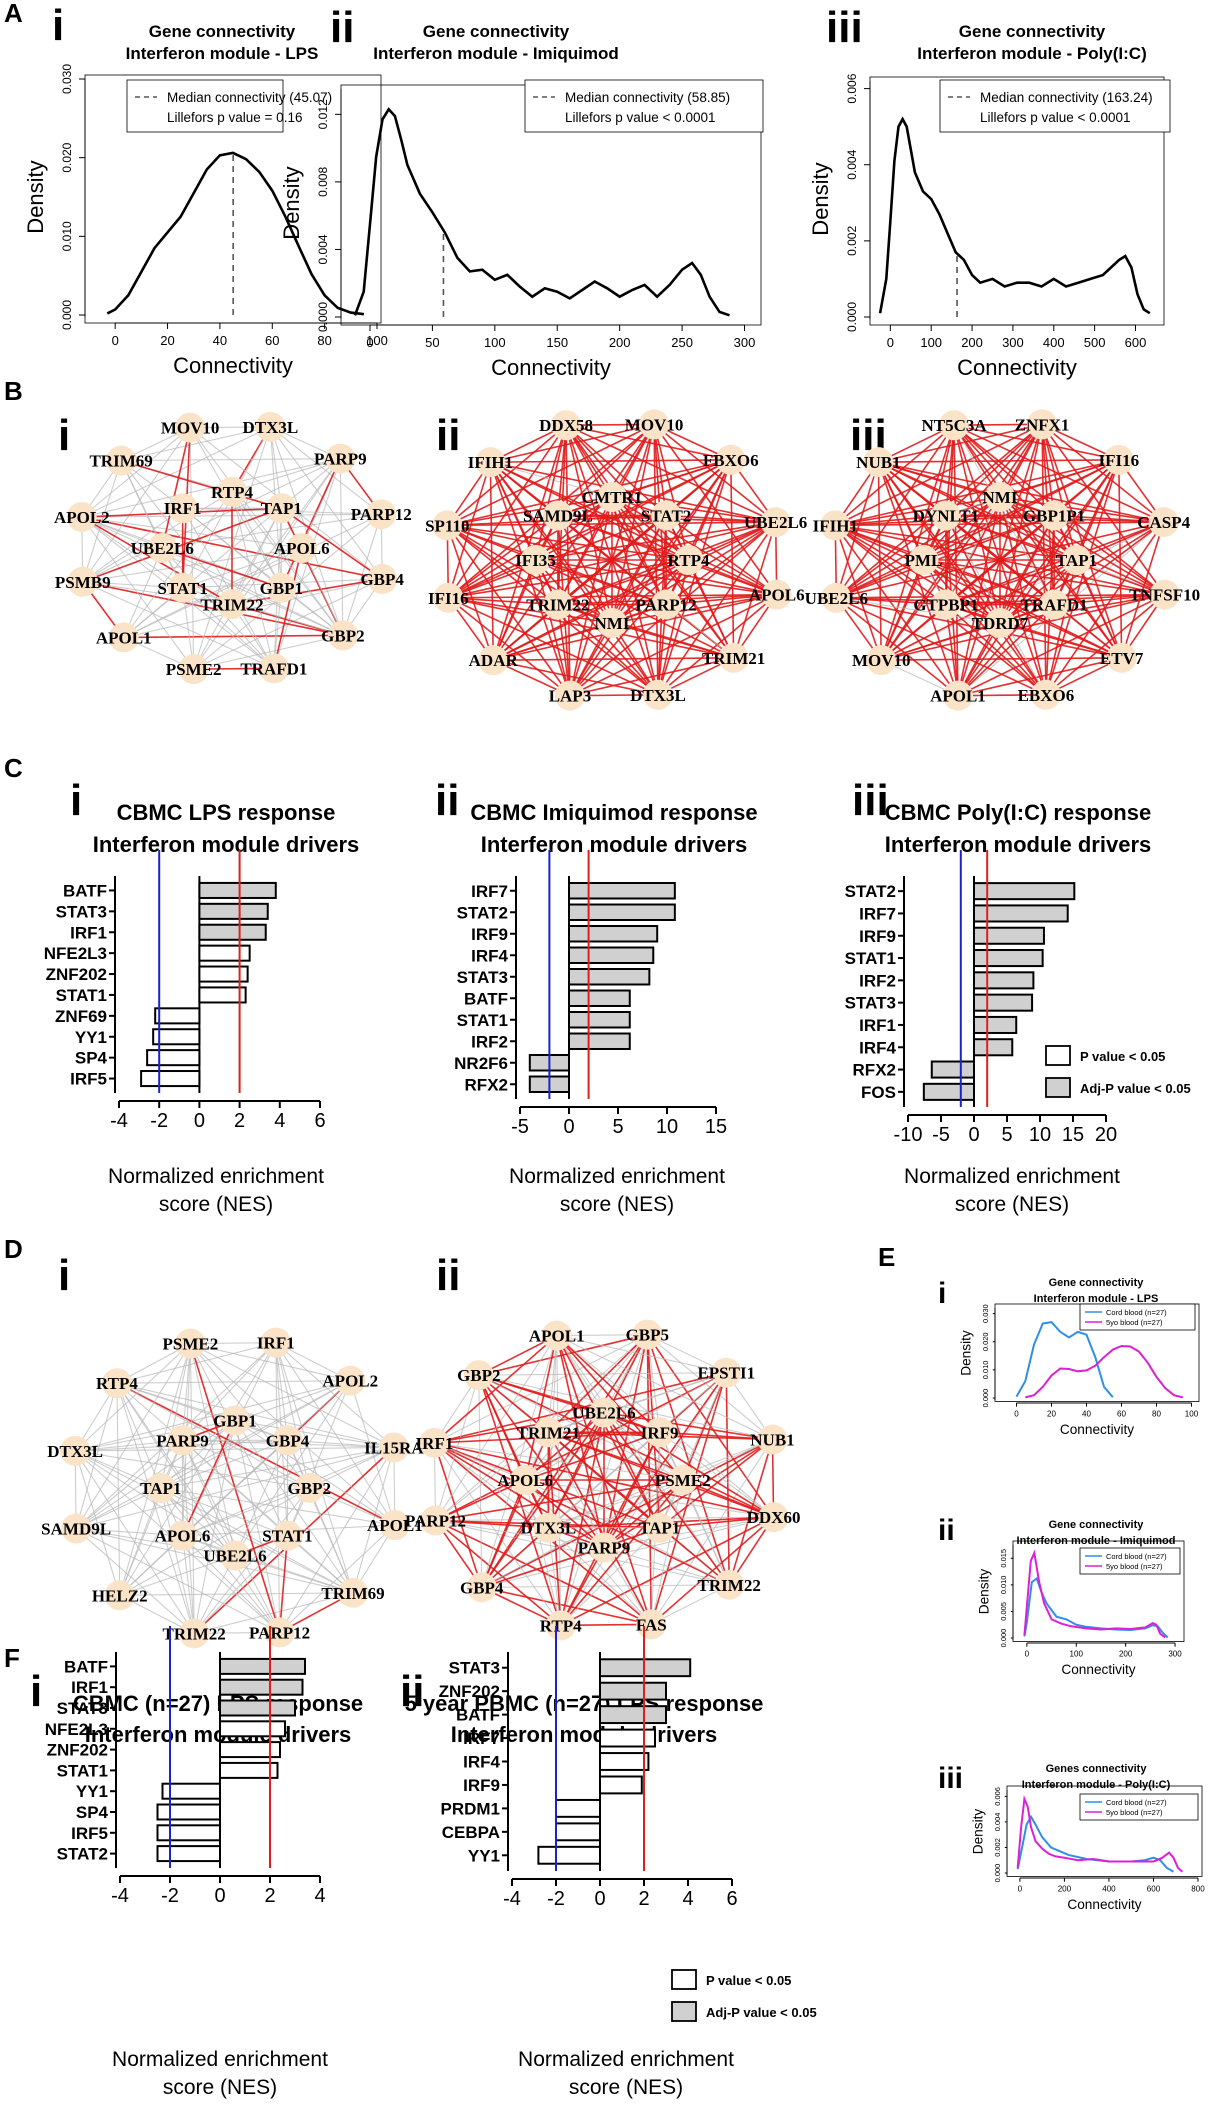 The height and width of the screenshot is (2109, 1210). I want to click on node-rtp4, so click(116, 1383).